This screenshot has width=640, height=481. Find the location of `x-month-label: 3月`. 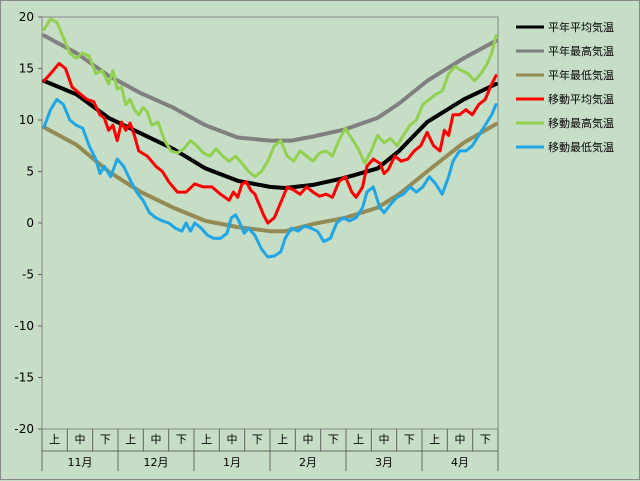

x-month-label: 3月 is located at coordinates (384, 462).